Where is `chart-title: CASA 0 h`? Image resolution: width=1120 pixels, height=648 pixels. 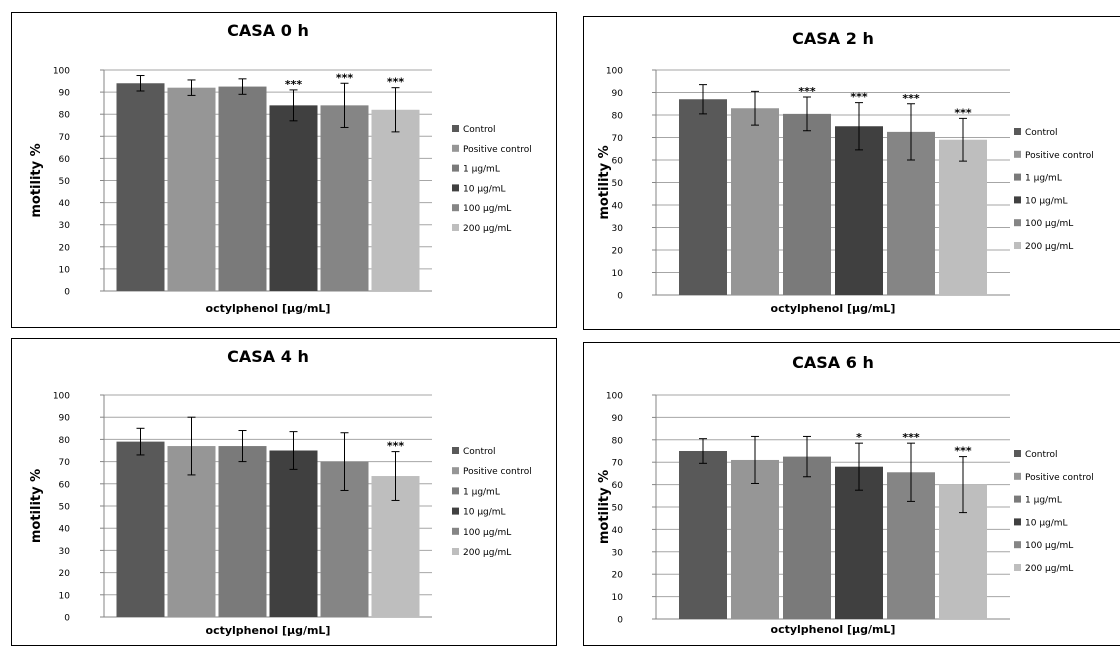
chart-title: CASA 0 h is located at coordinates (268, 30).